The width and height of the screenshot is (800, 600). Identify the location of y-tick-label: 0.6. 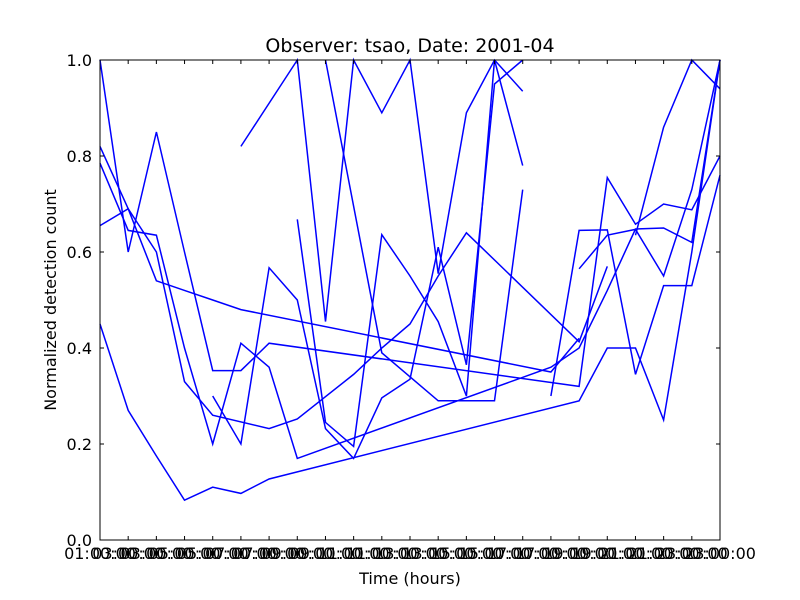
(79, 252).